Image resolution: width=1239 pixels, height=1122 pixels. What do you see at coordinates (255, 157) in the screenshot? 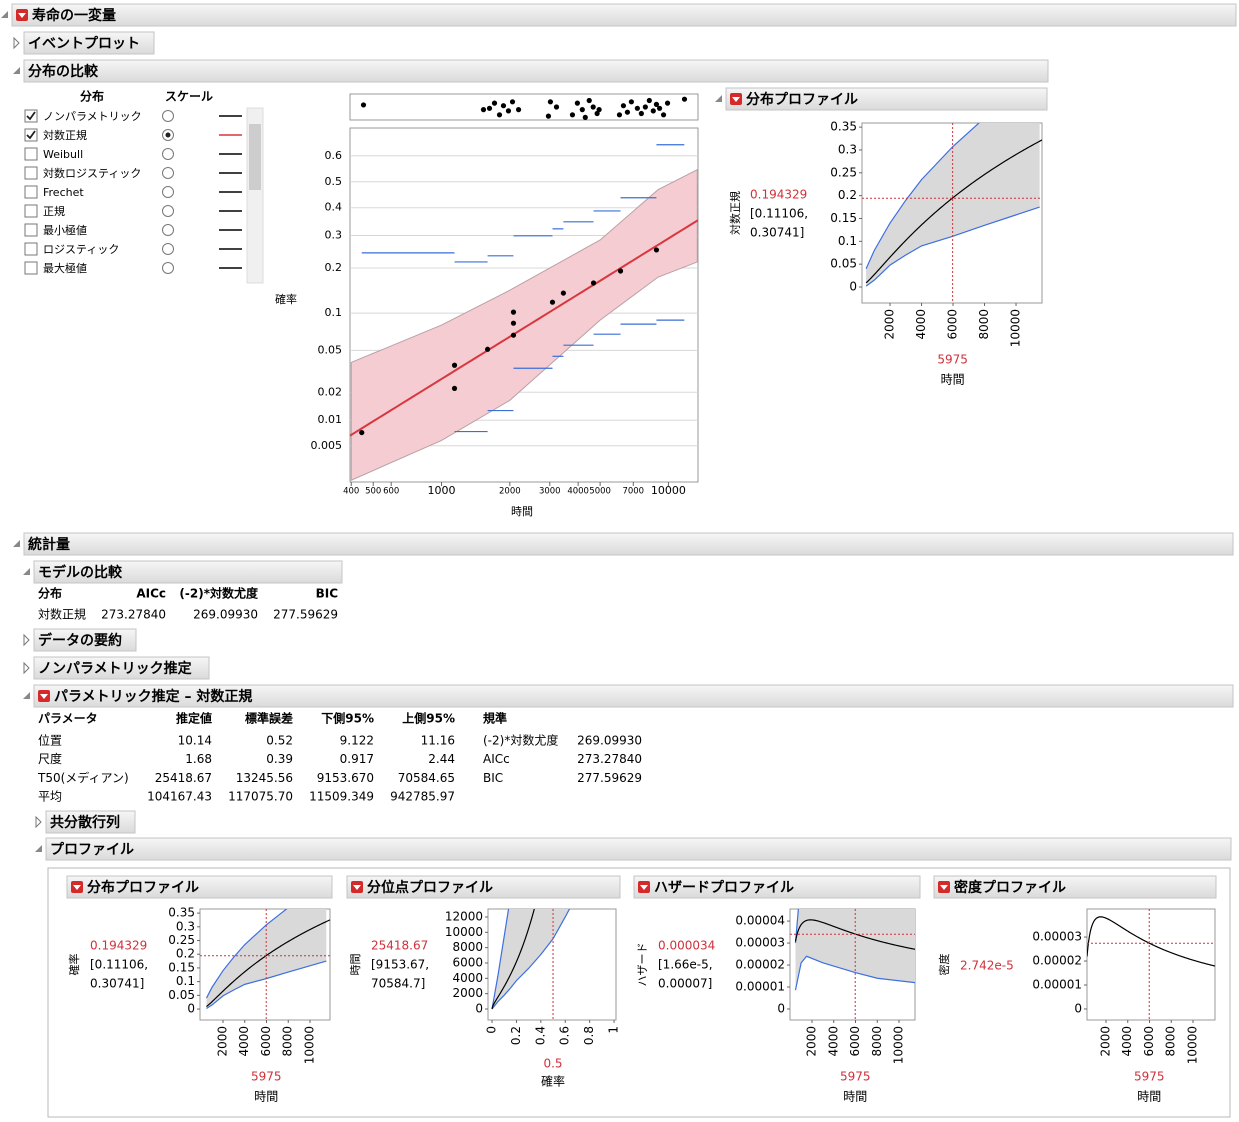
I see `scroll-thumb` at bounding box center [255, 157].